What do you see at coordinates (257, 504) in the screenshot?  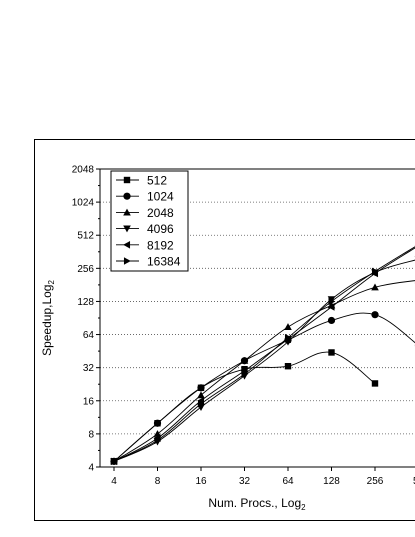 I see `x-axis-title: Num. Procs., Log2` at bounding box center [257, 504].